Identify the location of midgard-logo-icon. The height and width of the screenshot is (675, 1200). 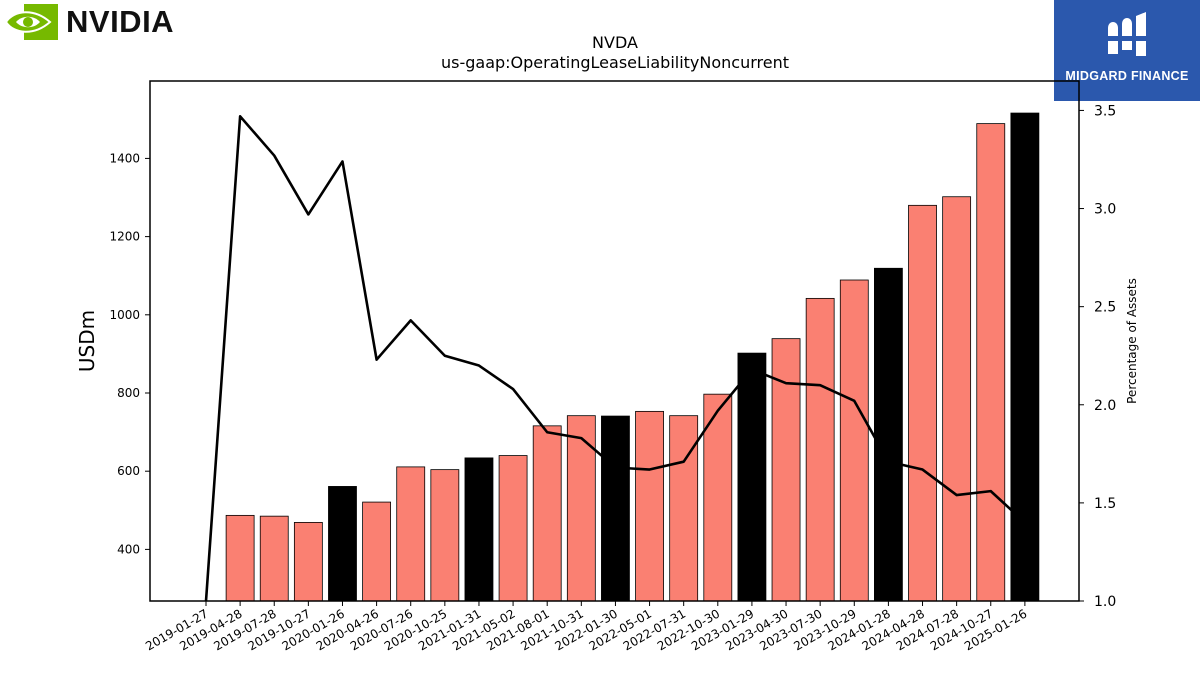
(1127, 34).